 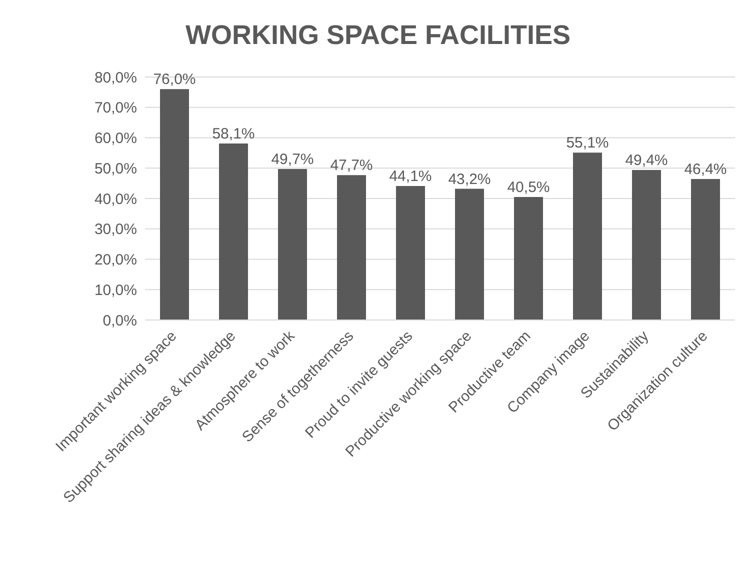 I want to click on data-label: 49,4%, so click(x=646, y=160).